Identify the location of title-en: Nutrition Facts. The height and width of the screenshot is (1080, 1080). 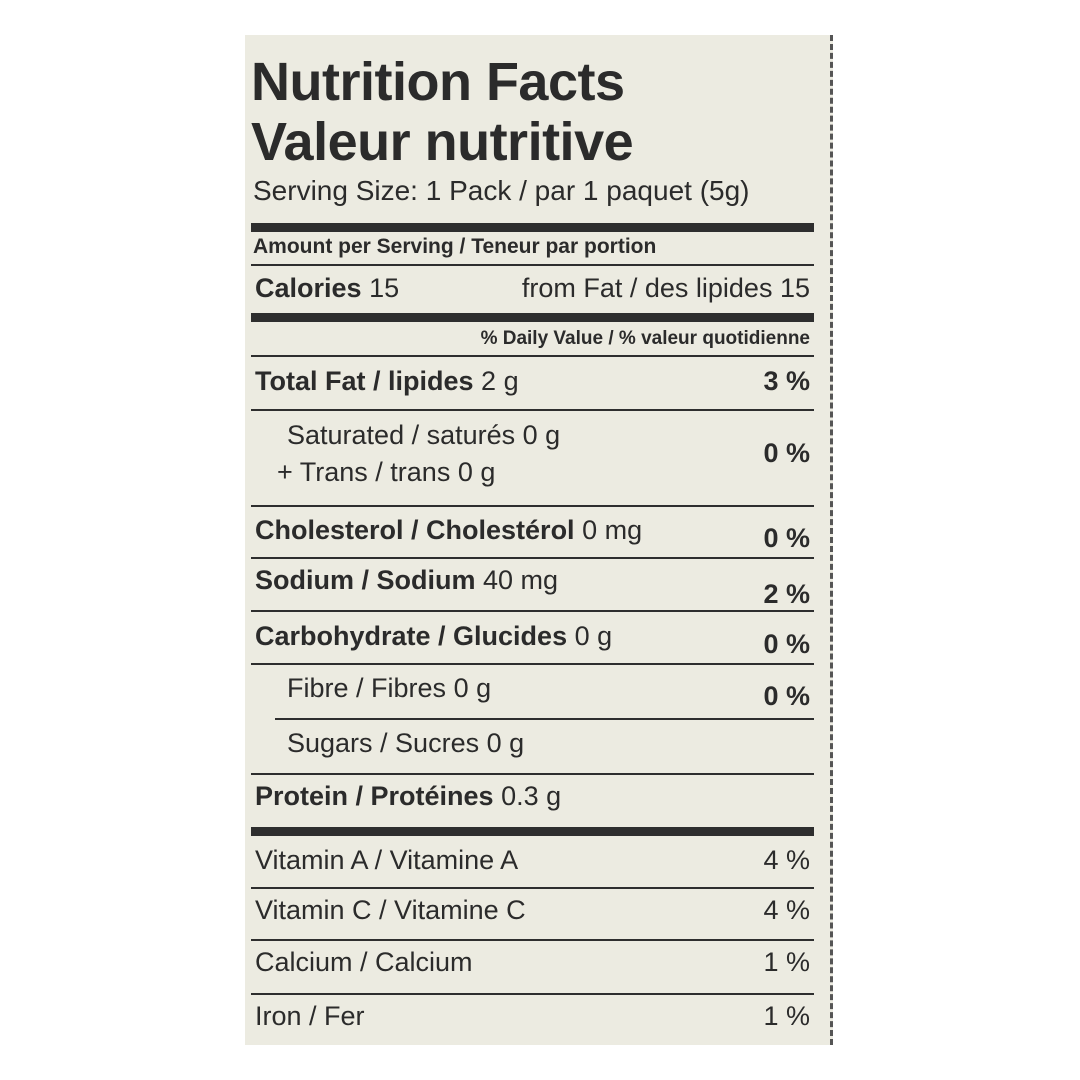
(438, 82).